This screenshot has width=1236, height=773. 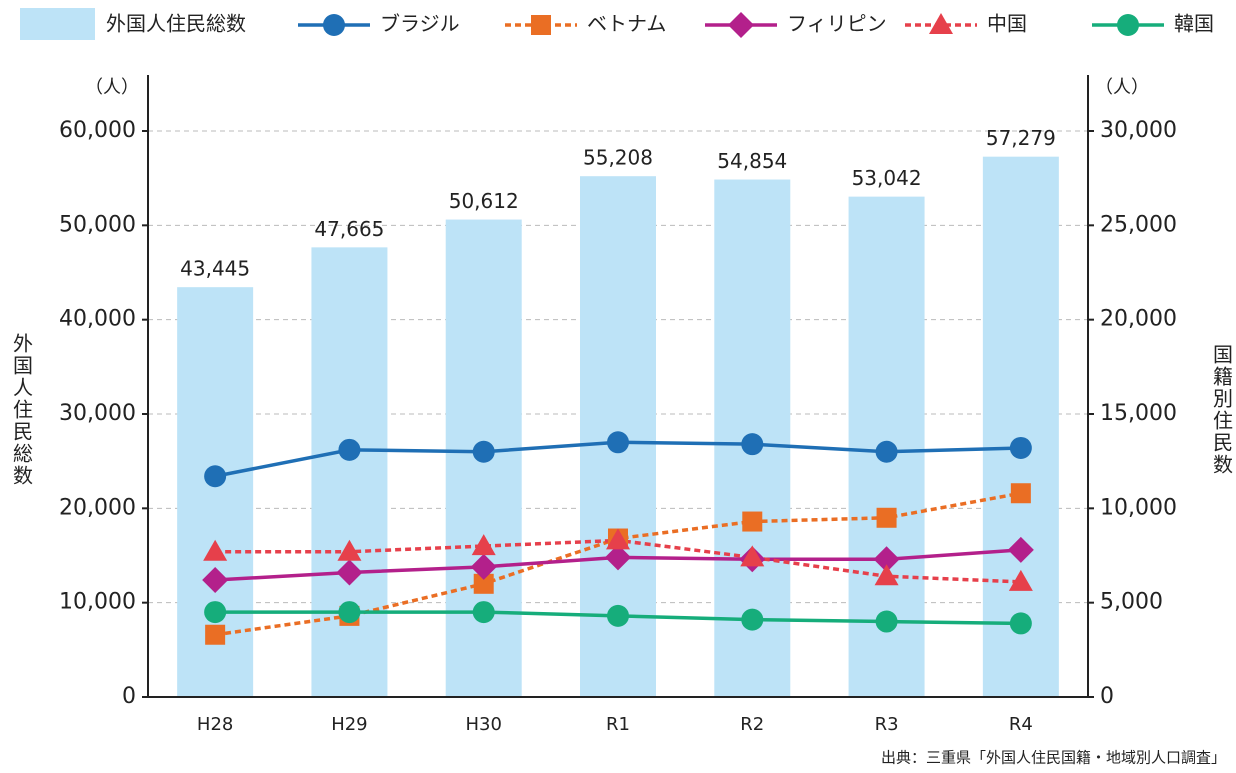 What do you see at coordinates (1053, 758) in the screenshot?
I see `source: 出典：三重県「外国人住民国籍・地域別人口調査」` at bounding box center [1053, 758].